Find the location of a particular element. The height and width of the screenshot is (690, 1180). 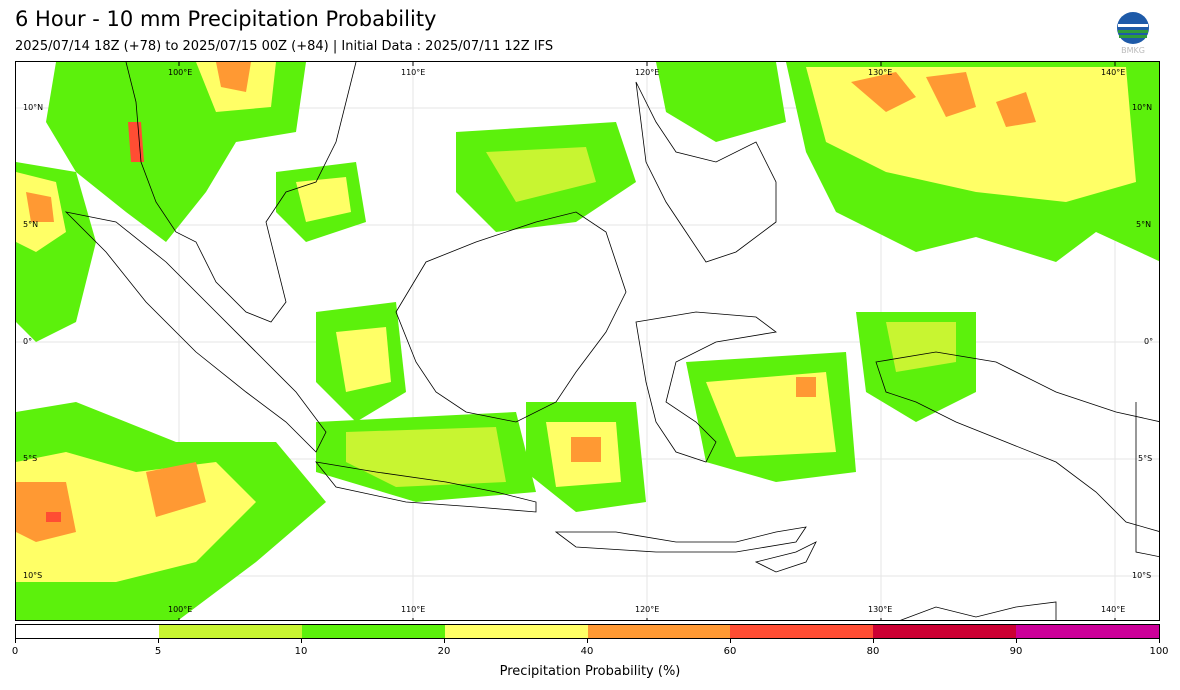

colorbar-tick: 100 is located at coordinates (1159, 651).